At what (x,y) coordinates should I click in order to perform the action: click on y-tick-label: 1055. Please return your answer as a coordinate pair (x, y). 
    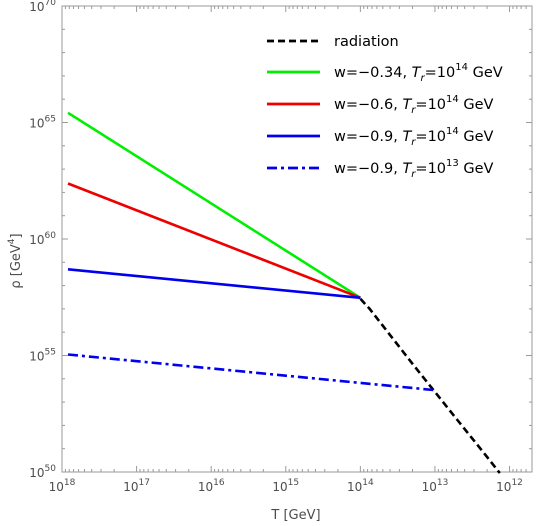
    Looking at the image, I should click on (42, 356).